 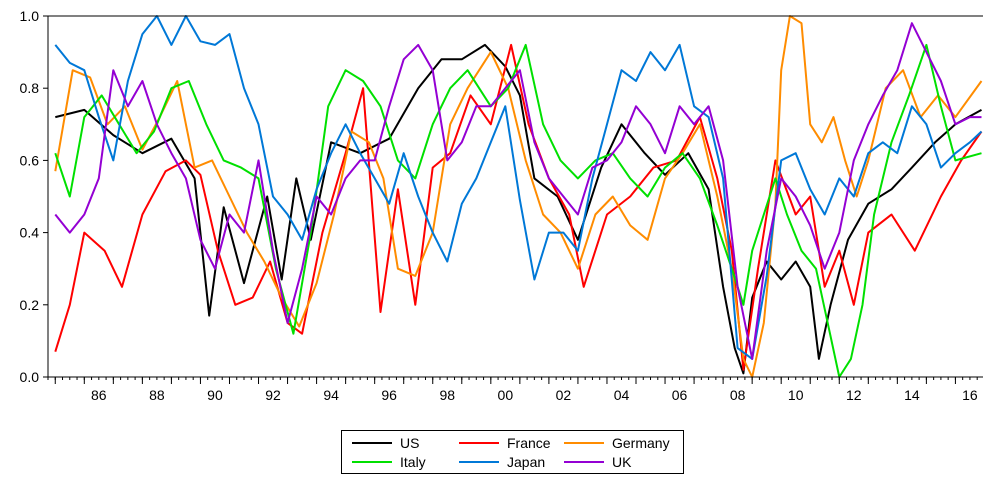 What do you see at coordinates (526, 462) in the screenshot?
I see `legend-label-japan: Japan` at bounding box center [526, 462].